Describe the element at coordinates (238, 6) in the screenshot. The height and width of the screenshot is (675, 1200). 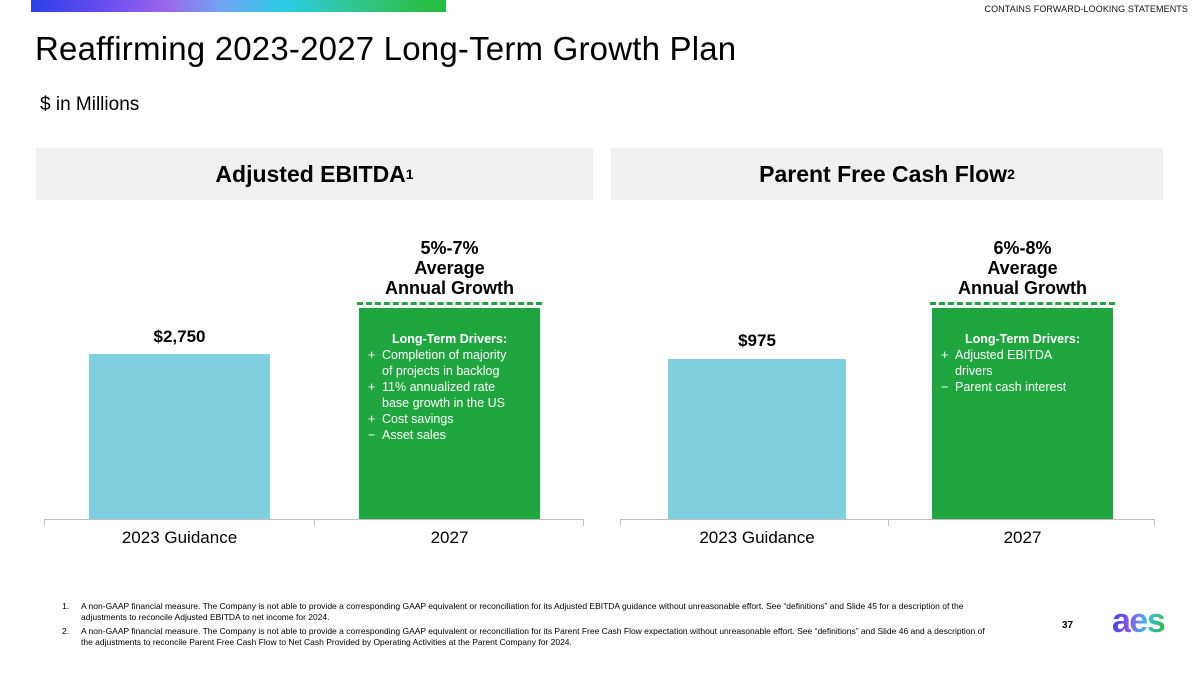
I see `brand-gradient-bar` at that location.